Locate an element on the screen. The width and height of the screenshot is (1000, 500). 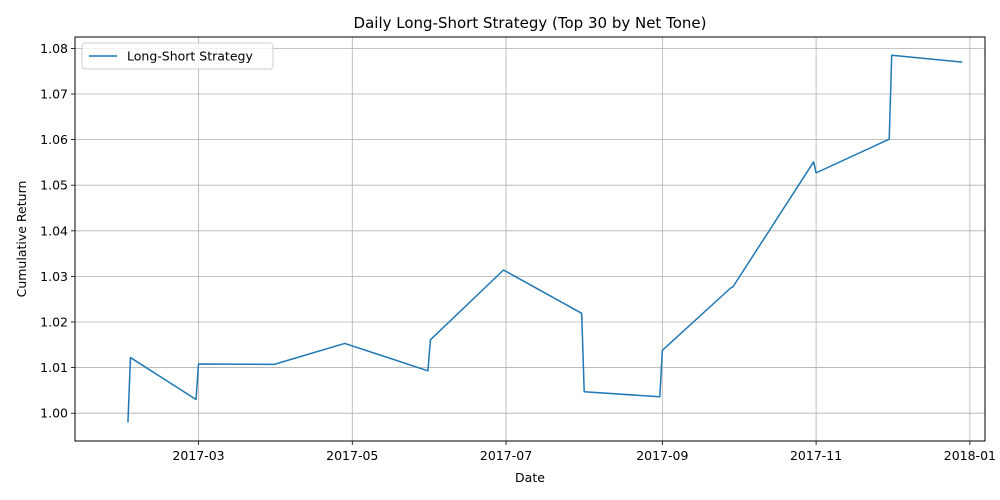
y-tick-label: 1.02 is located at coordinates (54, 321).